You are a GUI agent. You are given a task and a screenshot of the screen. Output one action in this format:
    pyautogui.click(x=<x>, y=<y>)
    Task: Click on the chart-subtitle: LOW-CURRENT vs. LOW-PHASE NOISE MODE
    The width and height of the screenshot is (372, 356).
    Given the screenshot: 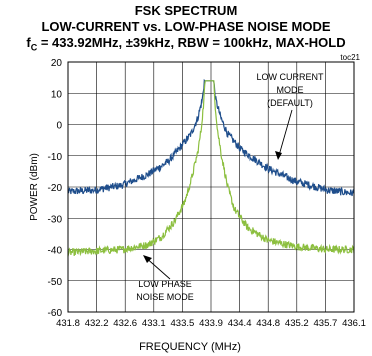 What is the action you would take?
    pyautogui.click(x=186, y=26)
    